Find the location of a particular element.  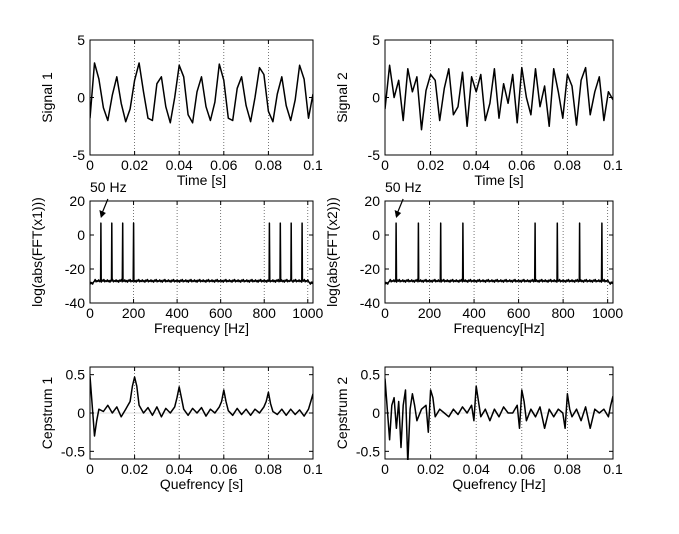

y-axis-label: log(abs(FFT(x1))) is located at coordinates (37, 252).